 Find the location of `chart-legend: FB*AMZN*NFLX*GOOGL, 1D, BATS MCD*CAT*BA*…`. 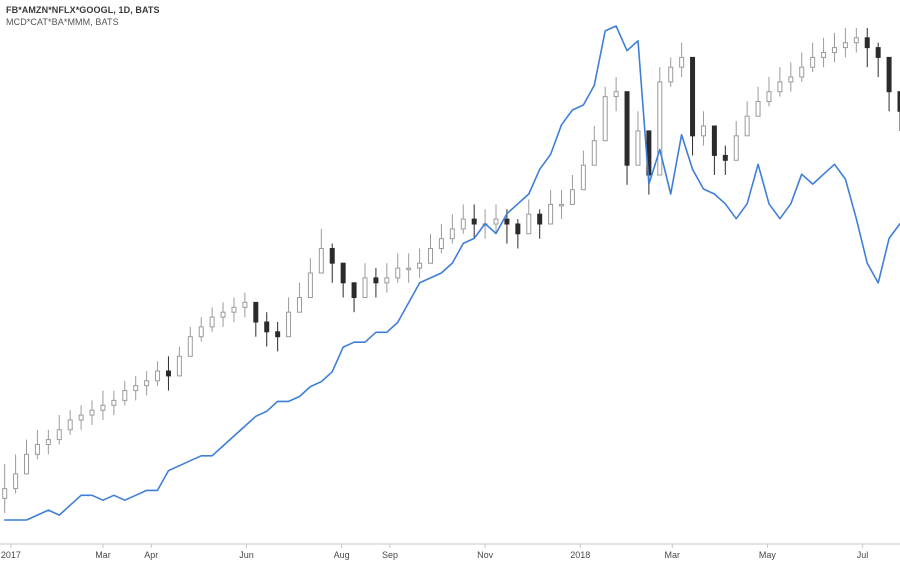

chart-legend: FB*AMZN*NFLX*GOOGL, 1D, BATS MCD*CAT*BA*… is located at coordinates (83, 16).